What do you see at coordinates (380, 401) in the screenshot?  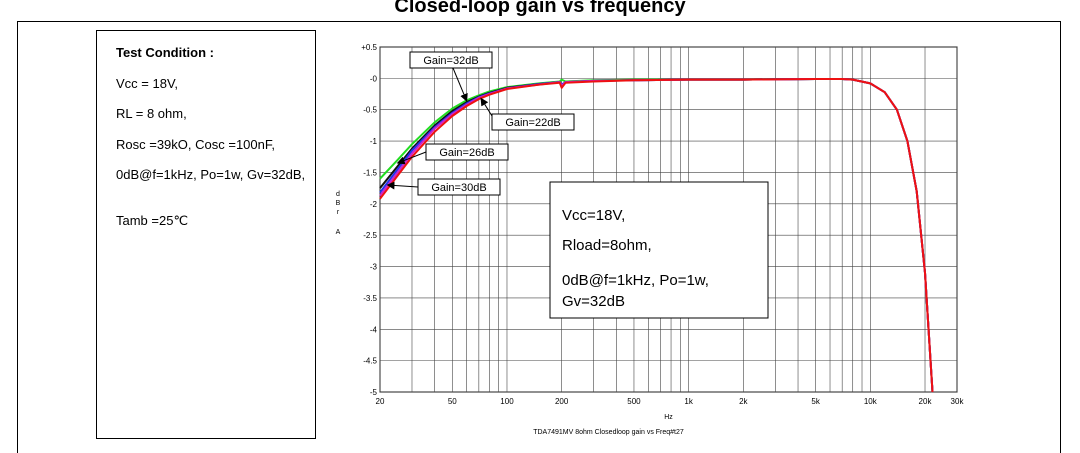 I see `x-tick-label: 20` at bounding box center [380, 401].